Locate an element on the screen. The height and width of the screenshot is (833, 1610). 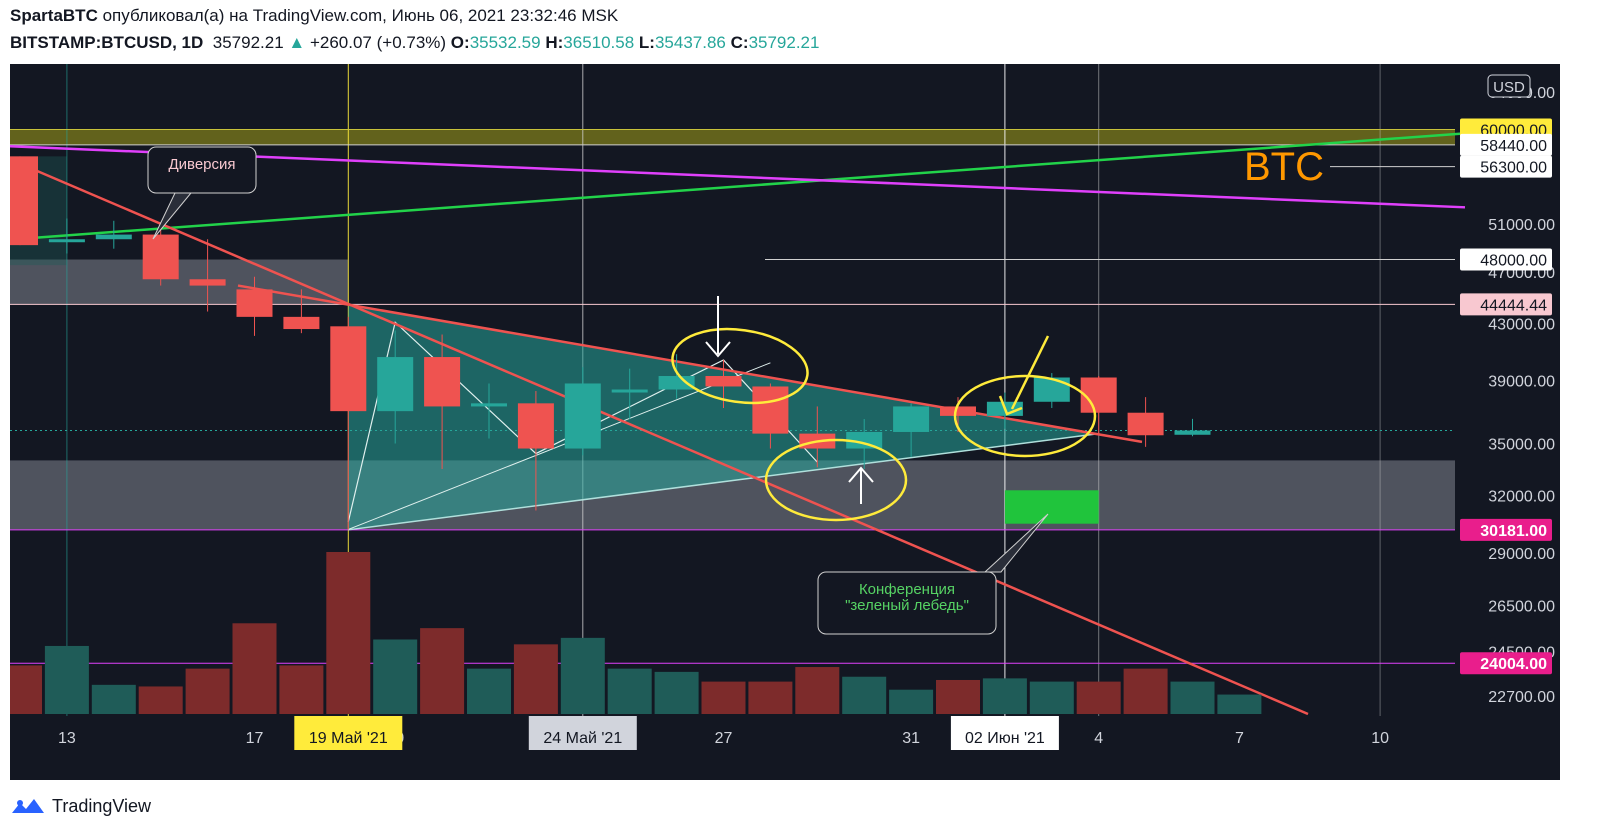
y-tick-label: 22700.00 is located at coordinates (1521, 697).